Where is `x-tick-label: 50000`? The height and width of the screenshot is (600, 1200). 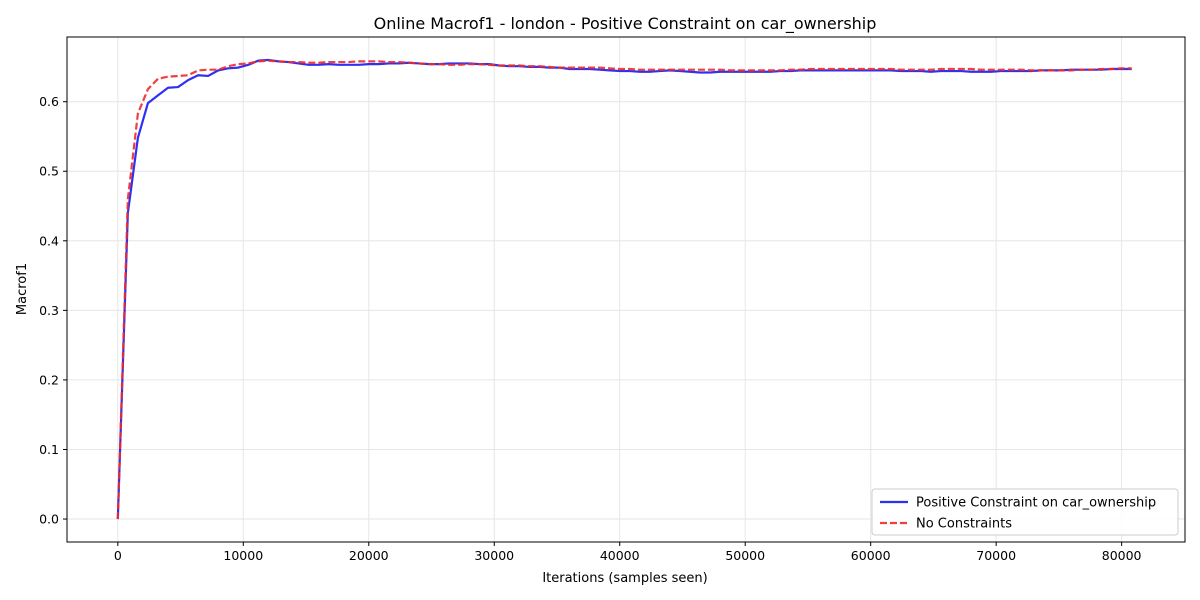
x-tick-label: 50000 is located at coordinates (745, 555).